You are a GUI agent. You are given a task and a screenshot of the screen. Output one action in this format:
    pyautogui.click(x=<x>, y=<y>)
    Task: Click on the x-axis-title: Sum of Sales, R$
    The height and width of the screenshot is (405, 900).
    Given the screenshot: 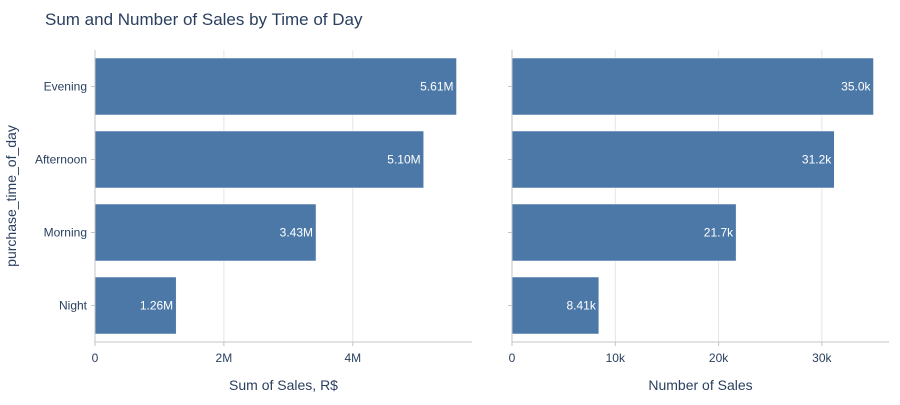 What is the action you would take?
    pyautogui.click(x=283, y=385)
    